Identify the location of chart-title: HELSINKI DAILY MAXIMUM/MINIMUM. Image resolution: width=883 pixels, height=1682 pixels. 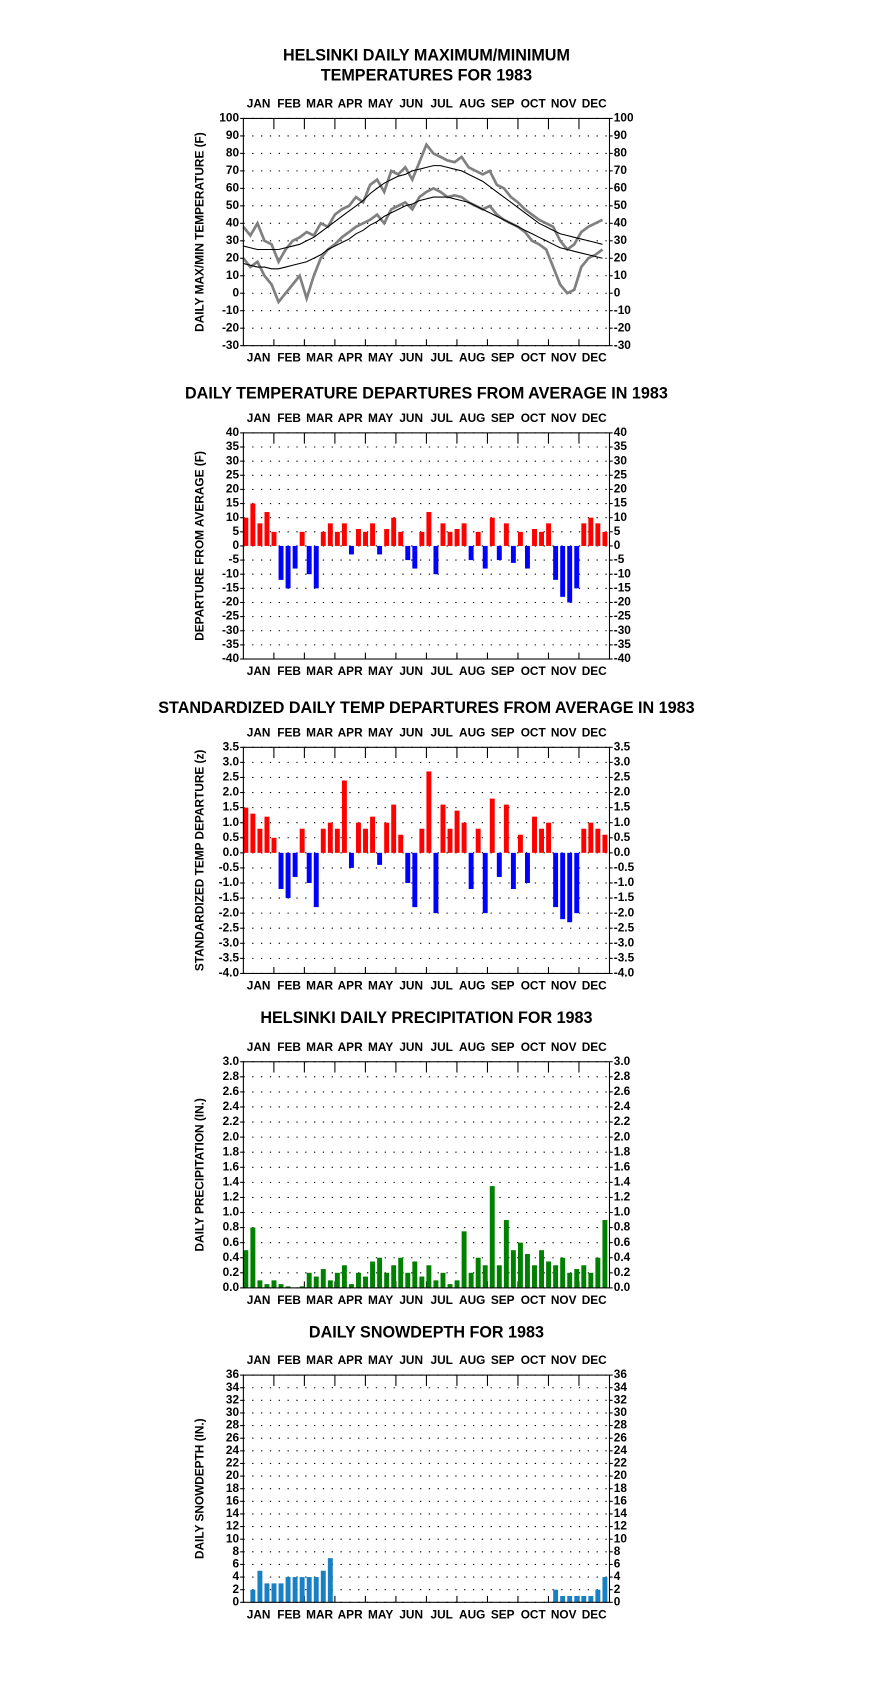
(426, 55).